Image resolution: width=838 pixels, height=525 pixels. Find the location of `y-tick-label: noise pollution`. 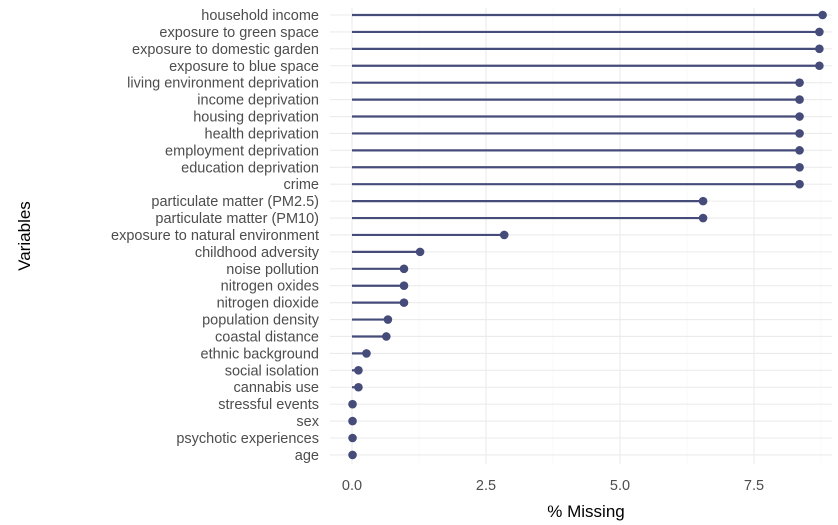

y-tick-label: noise pollution is located at coordinates (272, 270).